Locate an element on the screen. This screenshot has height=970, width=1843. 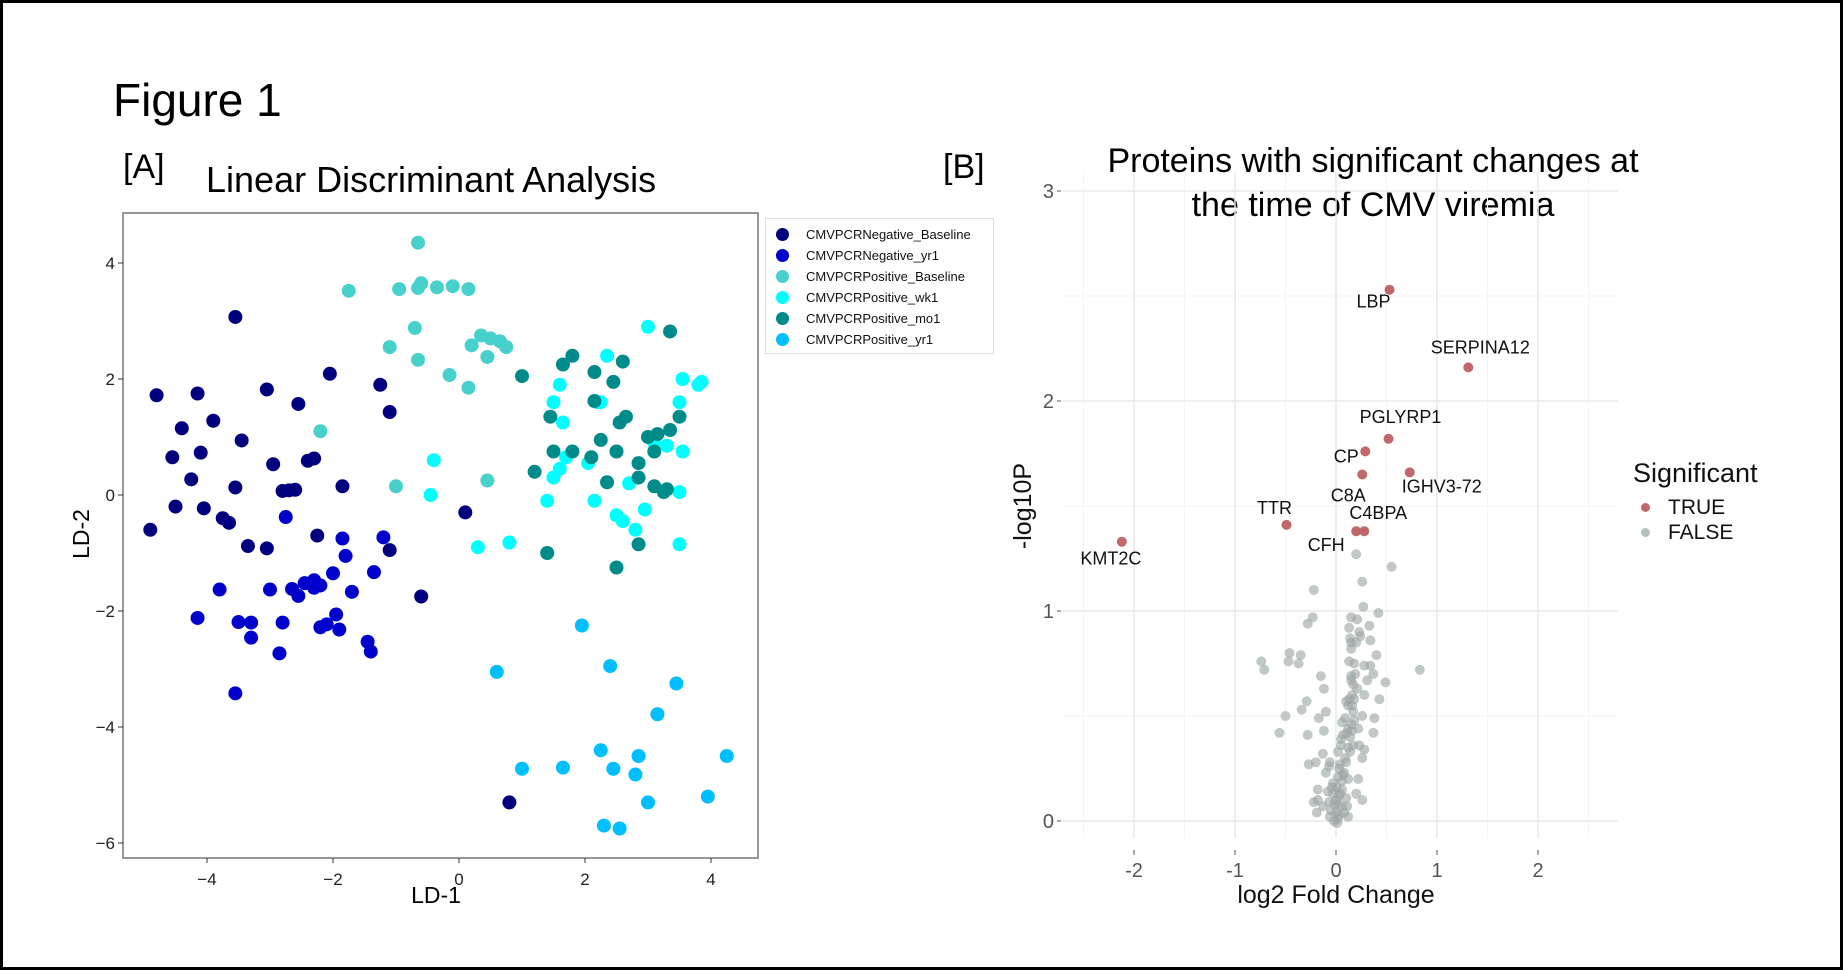
lda-chart-title: Linear Discriminant Analysis is located at coordinates (431, 179).